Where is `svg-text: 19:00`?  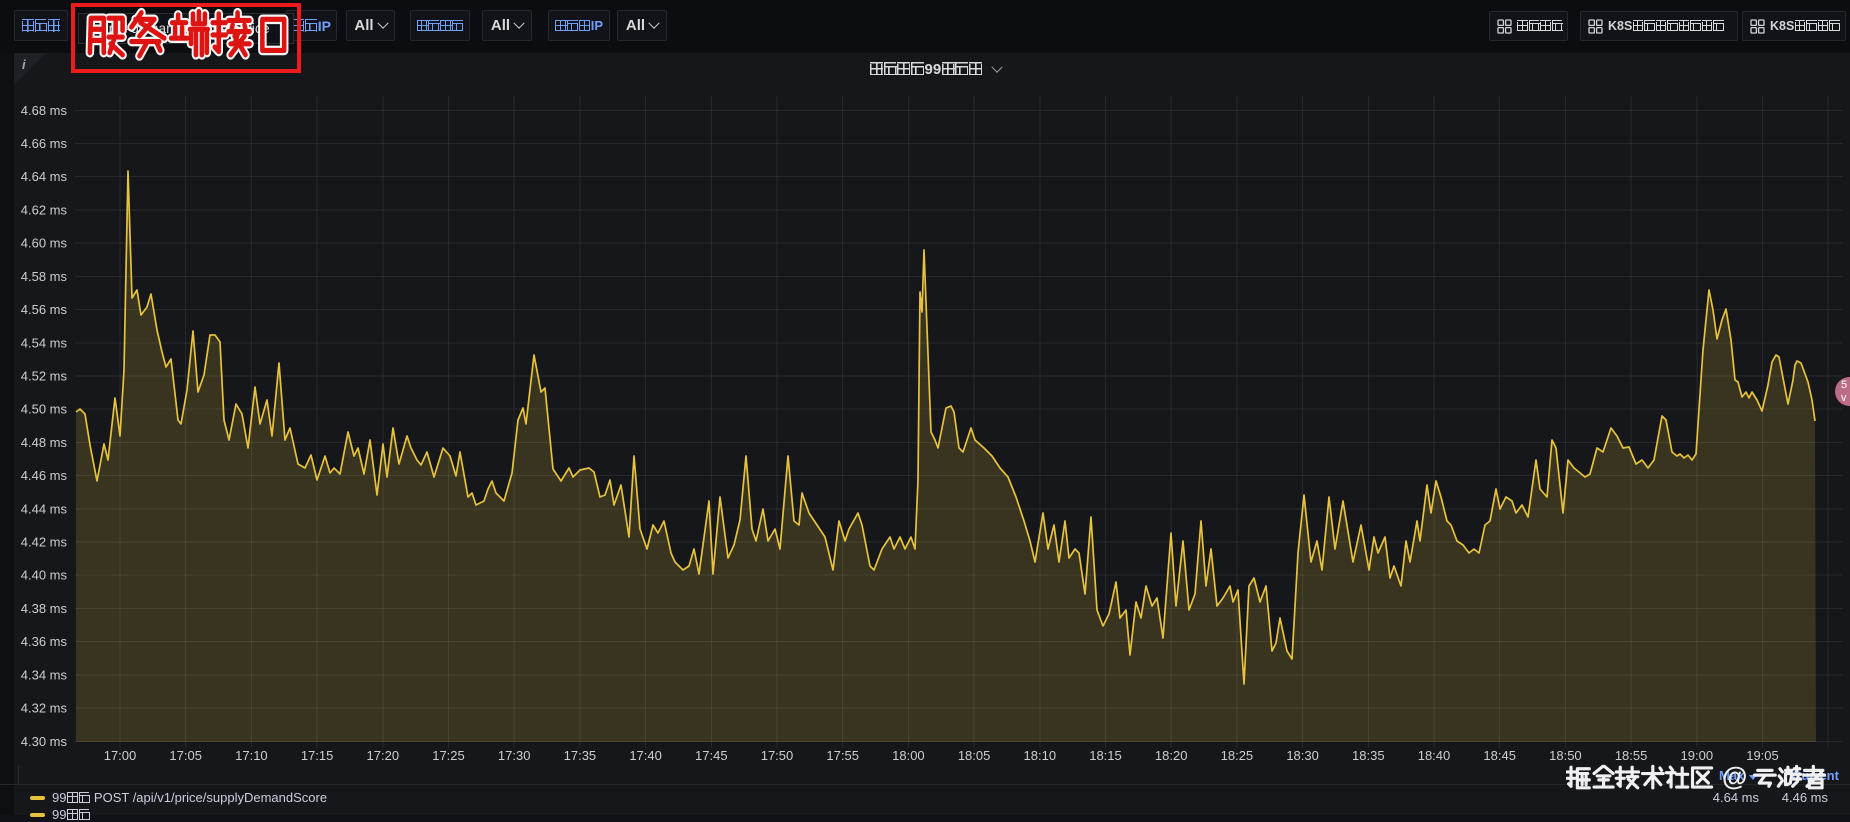 svg-text: 19:00 is located at coordinates (1697, 755).